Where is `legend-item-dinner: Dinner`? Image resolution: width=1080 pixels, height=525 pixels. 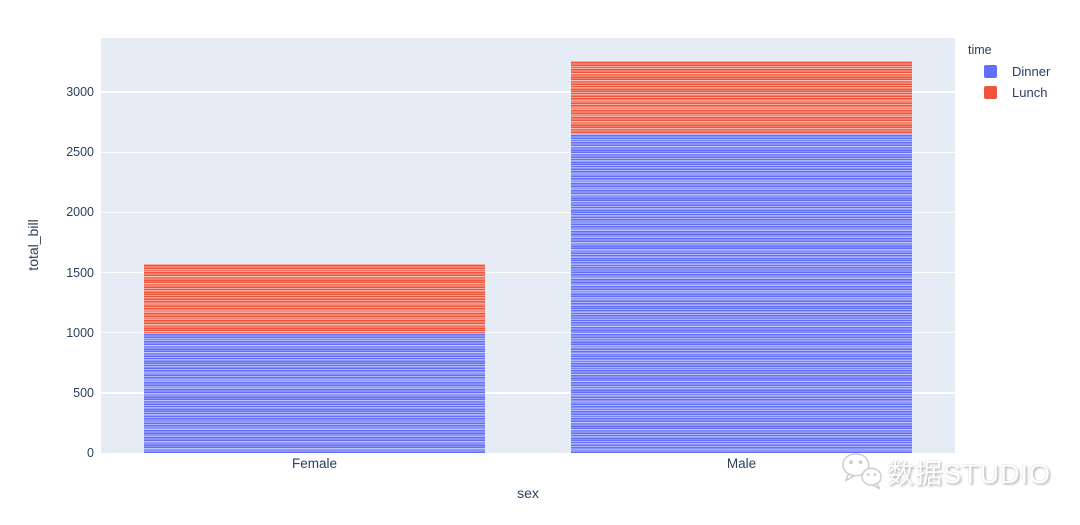 legend-item-dinner: Dinner is located at coordinates (1017, 71).